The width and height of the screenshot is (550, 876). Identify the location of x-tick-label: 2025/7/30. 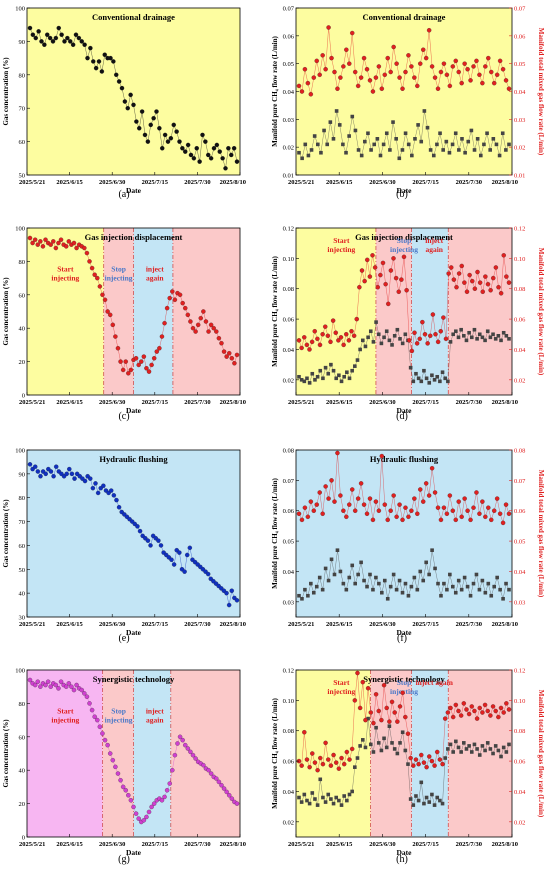
(197, 844).